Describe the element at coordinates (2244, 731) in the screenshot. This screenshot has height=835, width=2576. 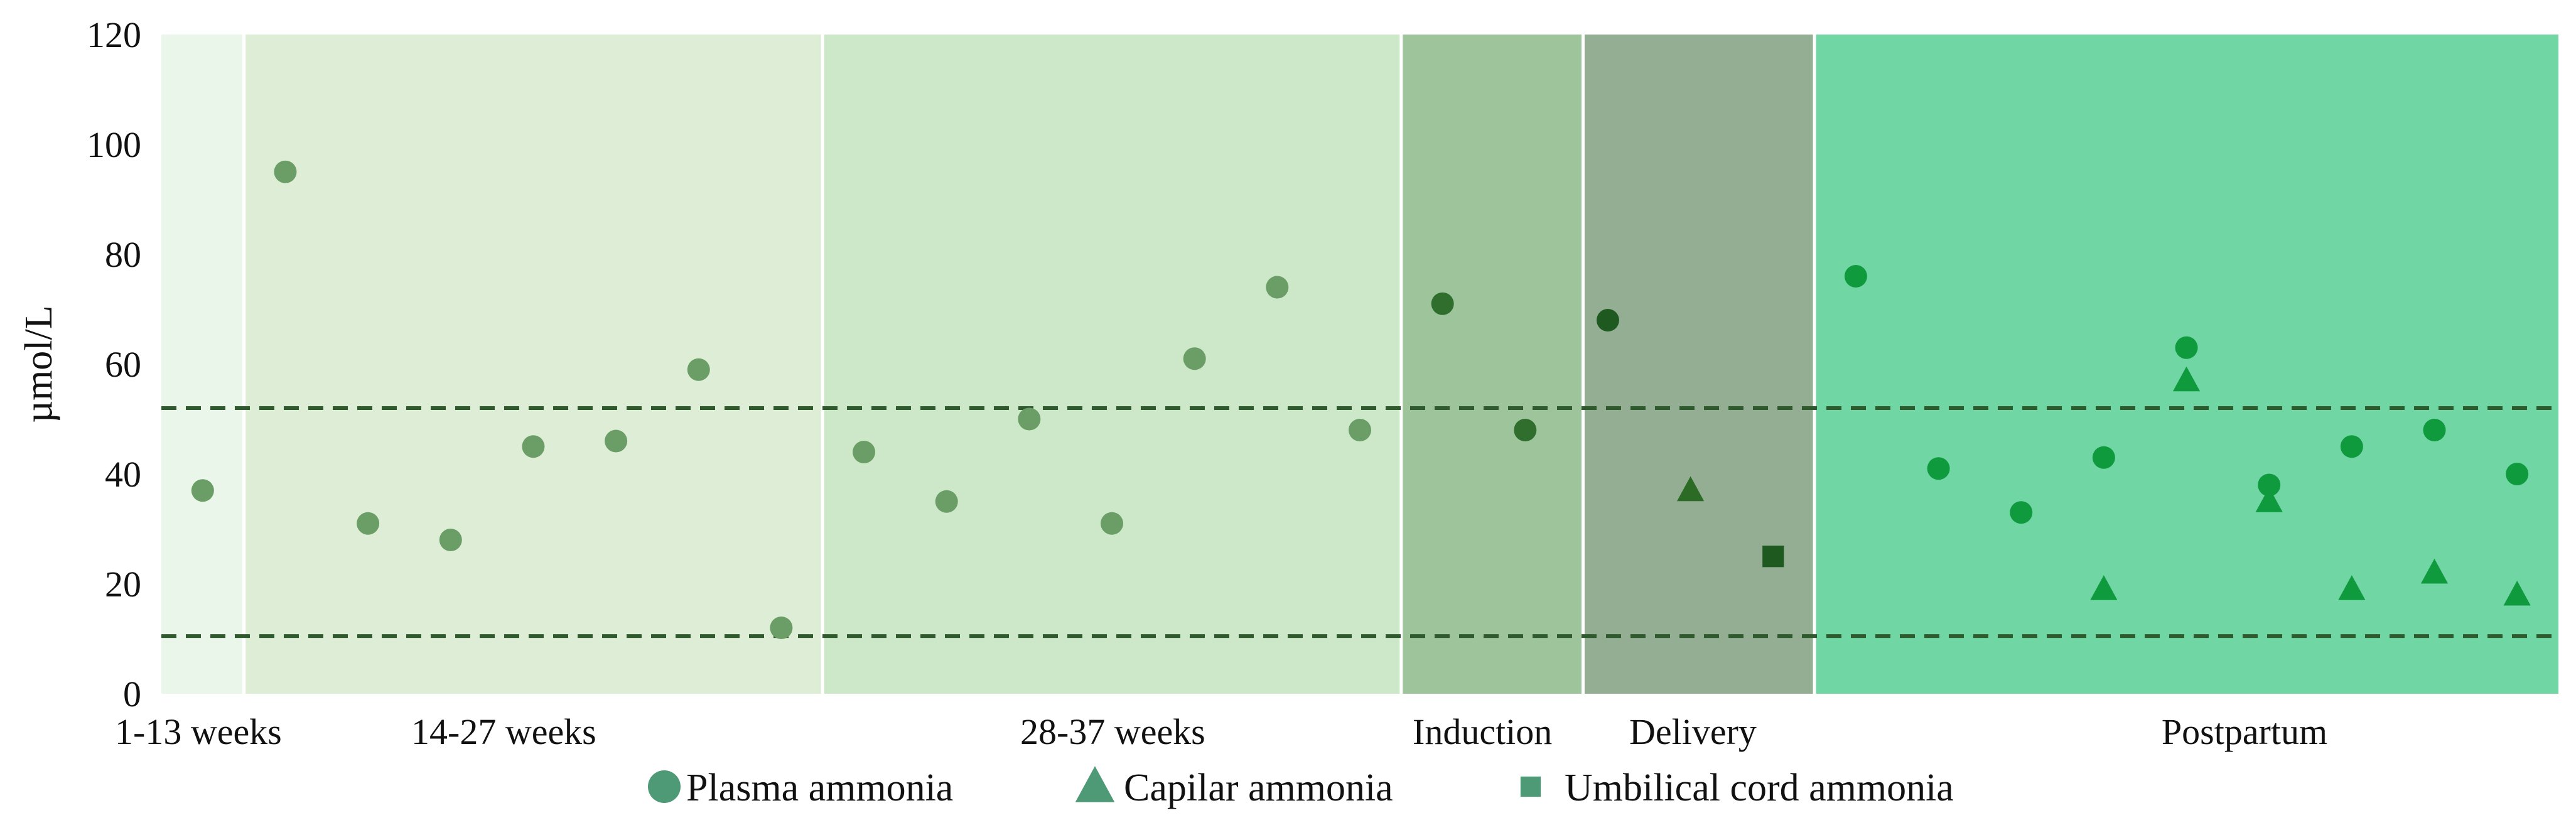
I see `phase-label: Postpartum` at that location.